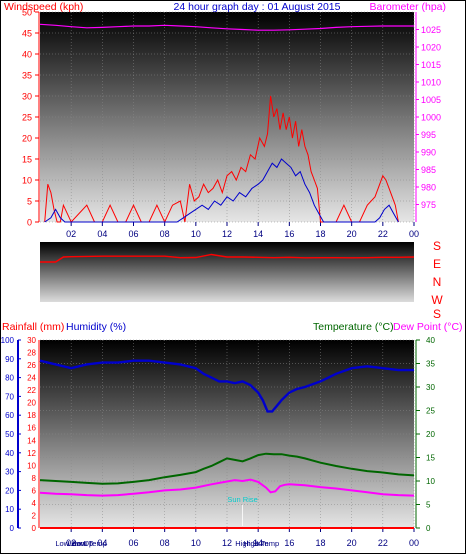  I want to click on temperature-tick-label: 20, so click(430, 434).